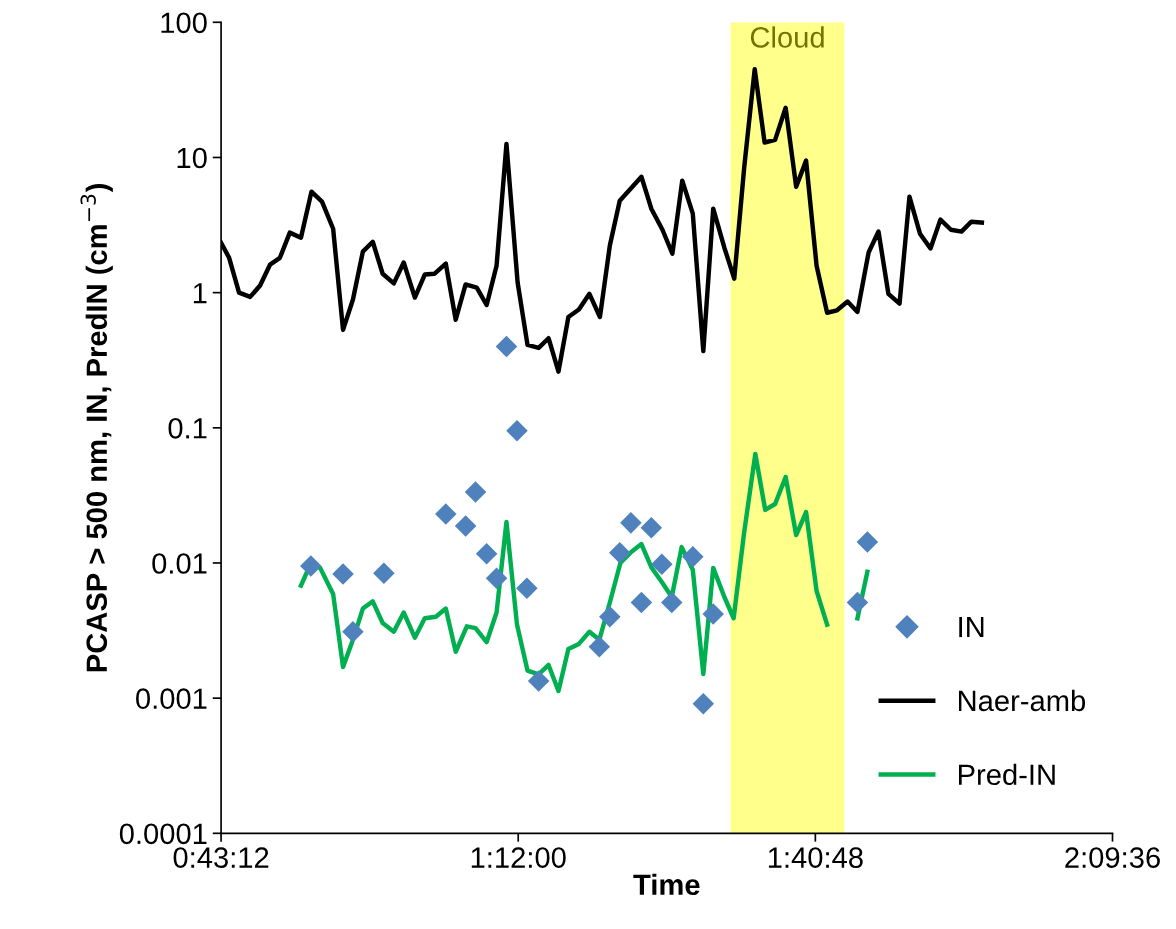  Describe the element at coordinates (1022, 700) in the screenshot. I see `legend-label: Naer-amb` at that location.